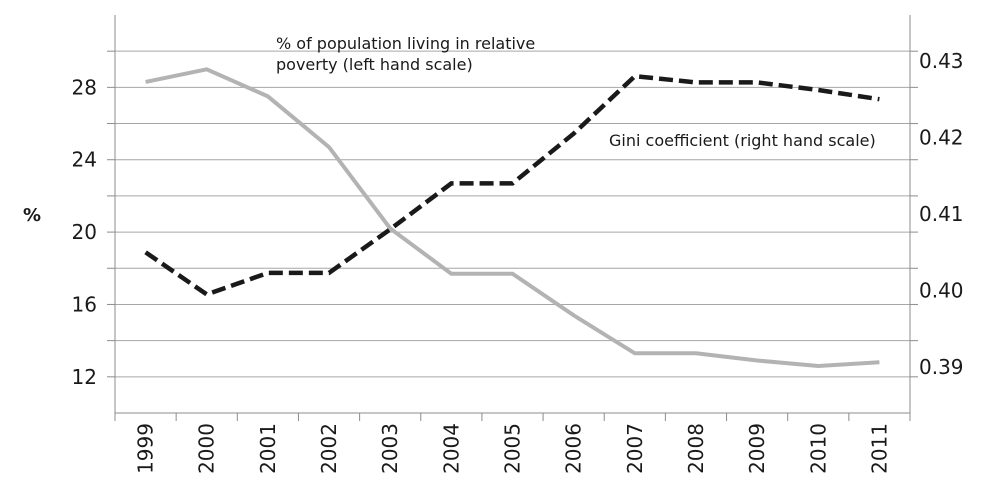  I want to click on gini-series-annotation: Gini coefficient (right hand scale), so click(742, 140).